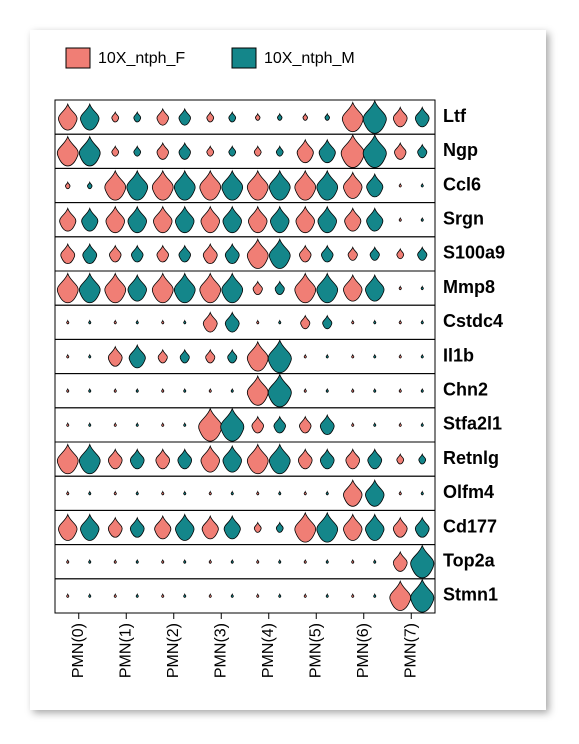 The image size is (579, 744). What do you see at coordinates (78, 58) in the screenshot?
I see `legend-swatch` at bounding box center [78, 58].